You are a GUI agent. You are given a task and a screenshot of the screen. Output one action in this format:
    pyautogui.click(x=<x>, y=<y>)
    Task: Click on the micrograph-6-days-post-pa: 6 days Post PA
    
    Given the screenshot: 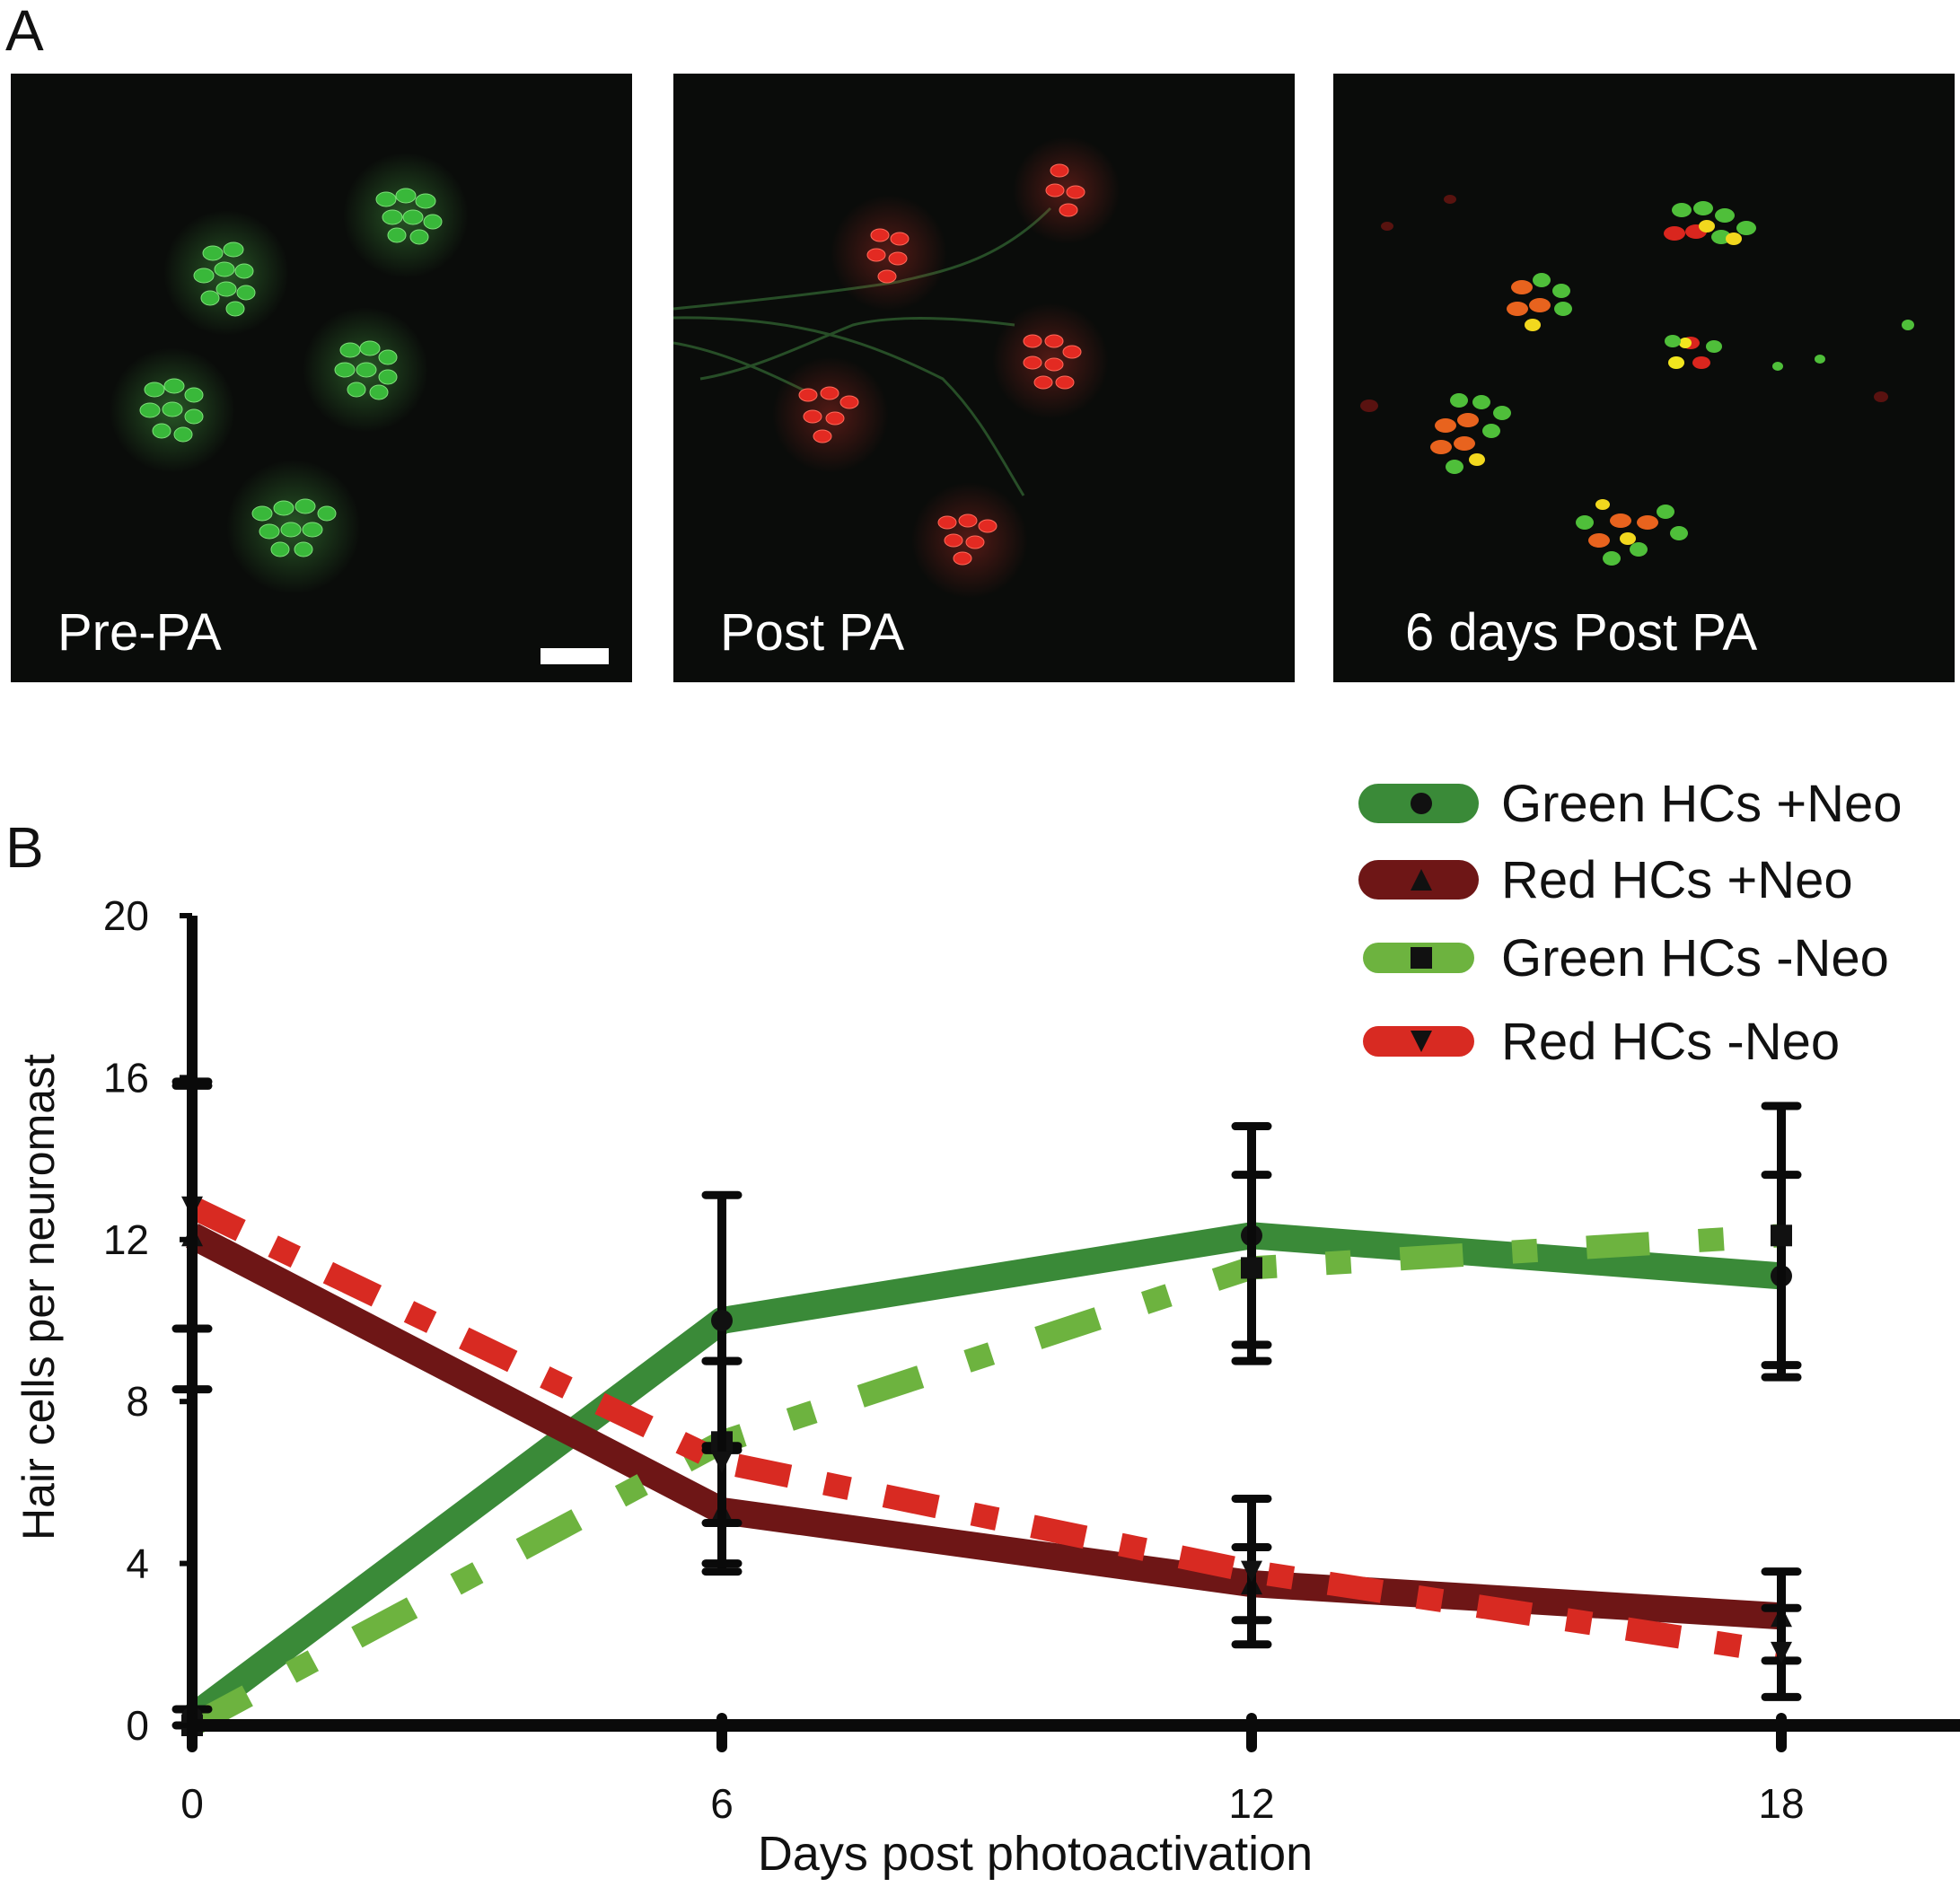 What is the action you would take?
    pyautogui.click(x=1644, y=378)
    